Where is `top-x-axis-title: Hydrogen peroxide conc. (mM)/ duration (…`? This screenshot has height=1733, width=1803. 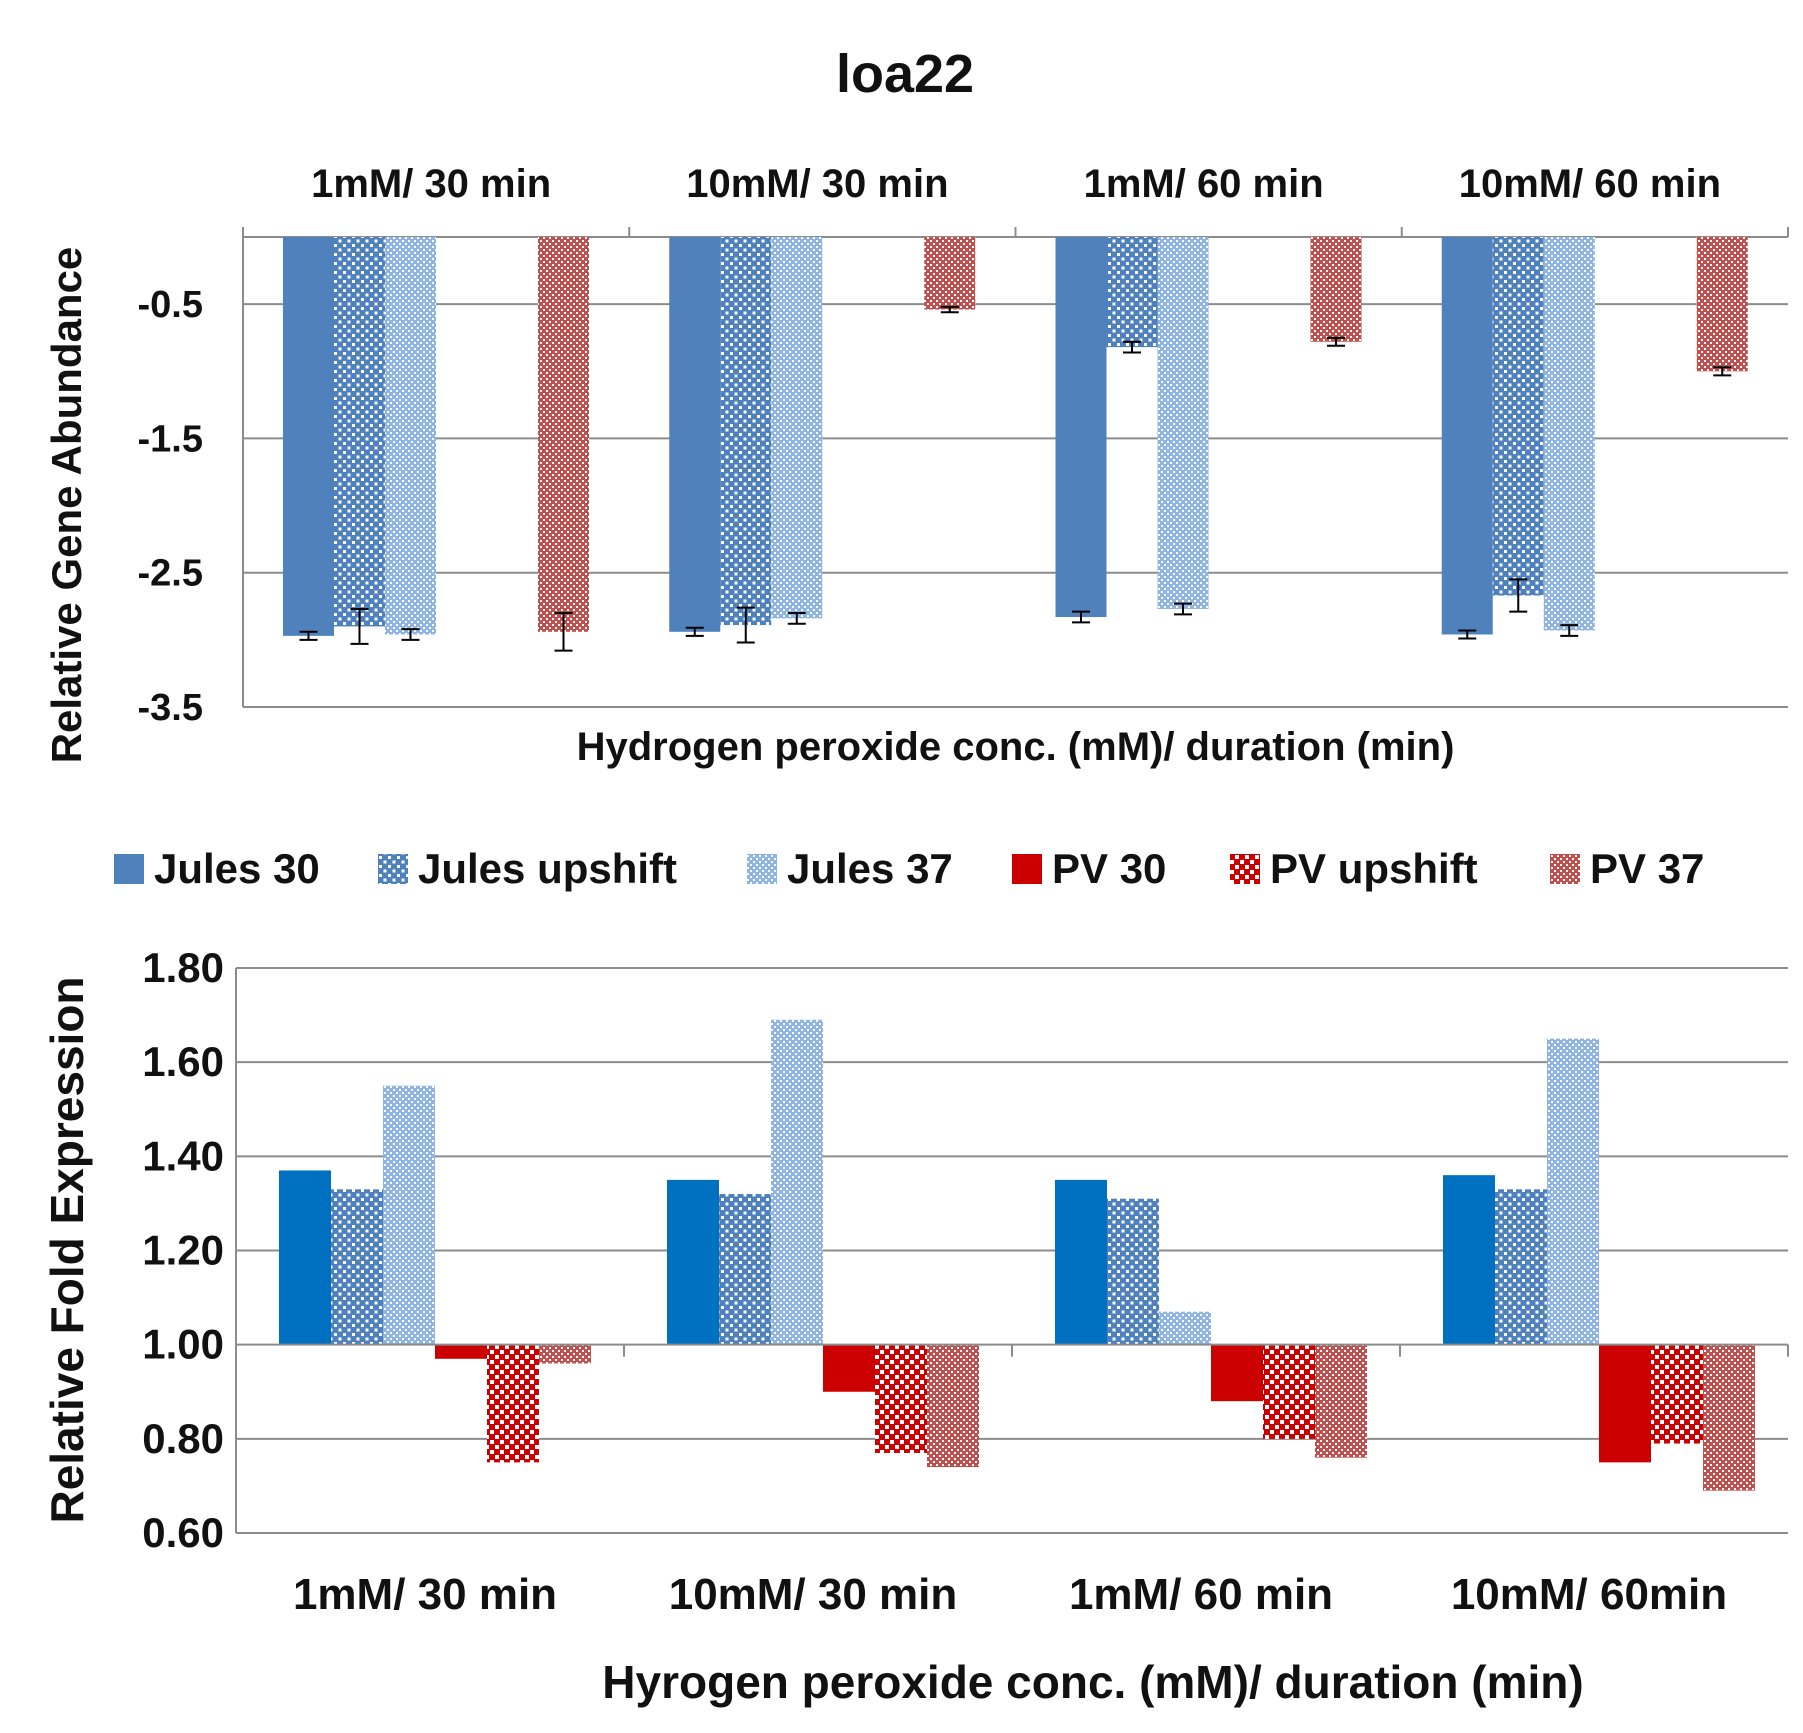
top-x-axis-title: Hydrogen peroxide conc. (mM)/ duration (… is located at coordinates (1016, 747).